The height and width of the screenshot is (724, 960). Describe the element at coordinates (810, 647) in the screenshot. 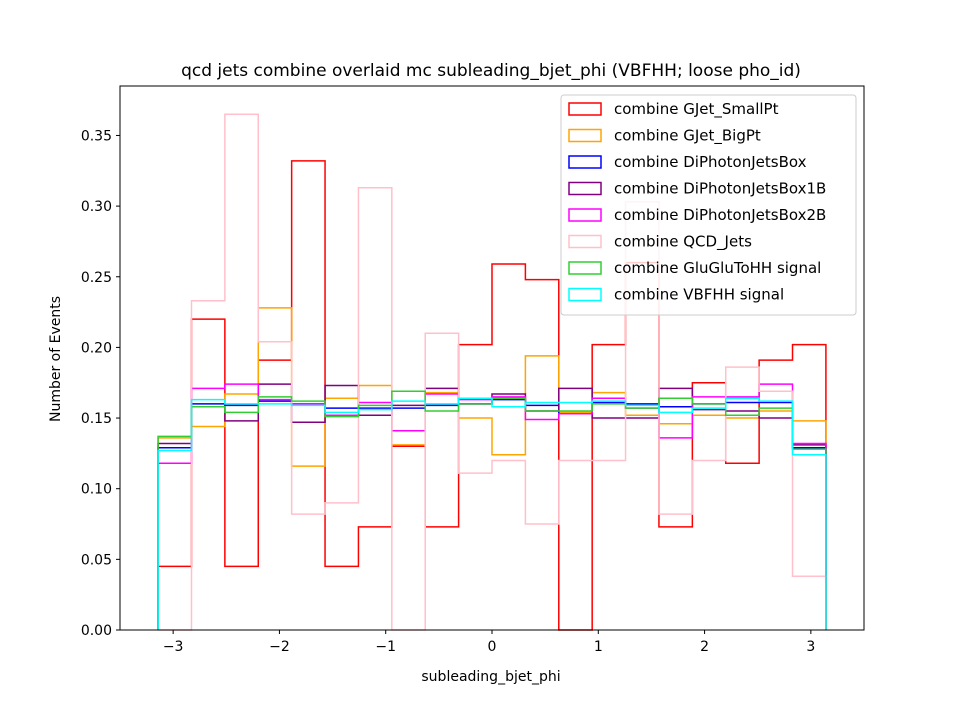

I see `x-tick-label: 3` at that location.